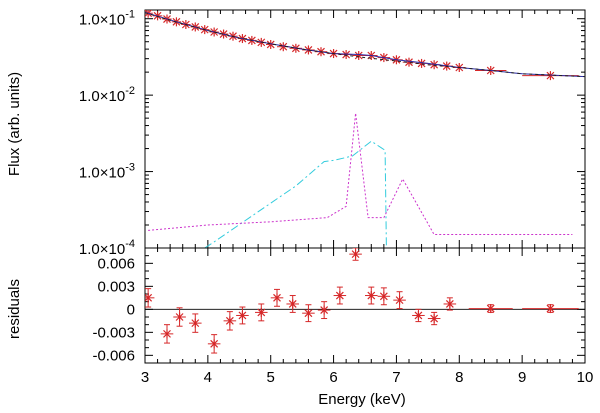 Image resolution: width=600 pixels, height=413 pixels. Describe the element at coordinates (271, 377) in the screenshot. I see `x-tick-label: 5` at that location.